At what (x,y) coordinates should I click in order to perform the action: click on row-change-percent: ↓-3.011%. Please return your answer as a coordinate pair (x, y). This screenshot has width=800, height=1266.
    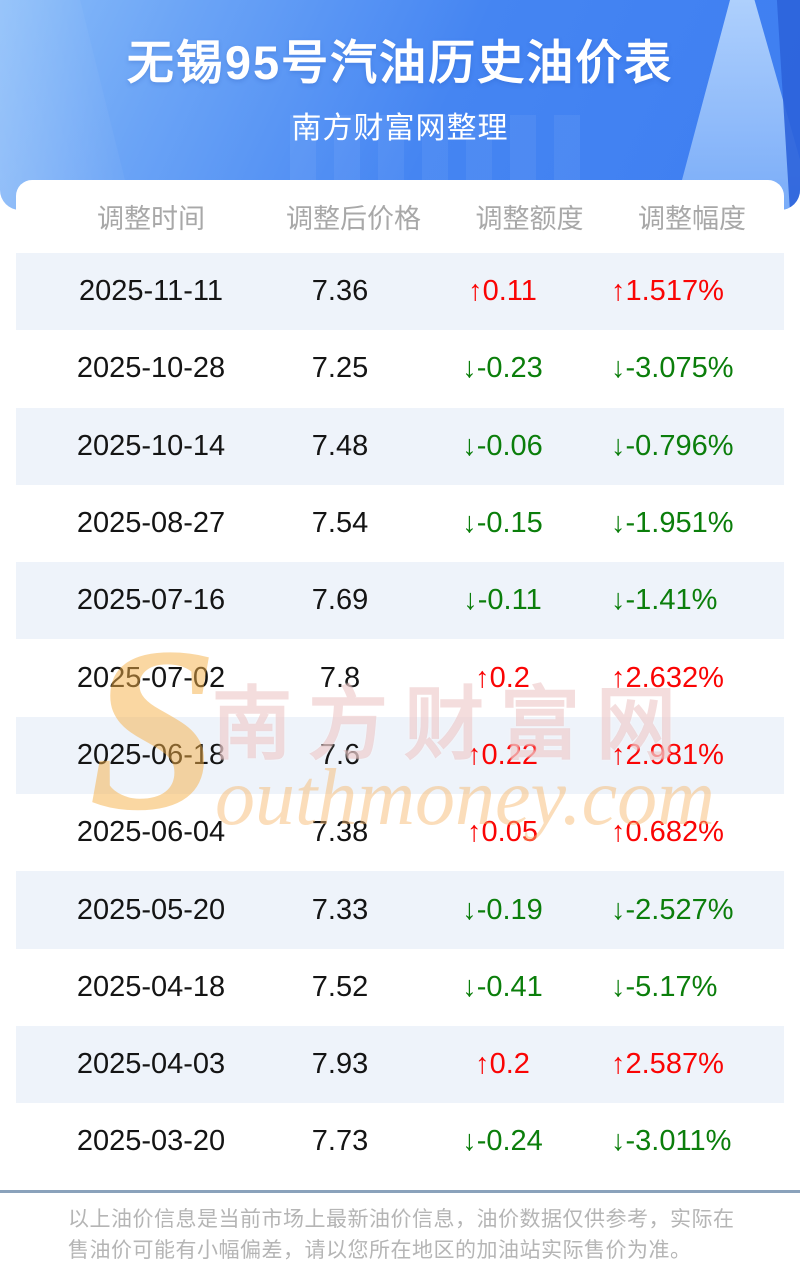
    Looking at the image, I should click on (671, 1141).